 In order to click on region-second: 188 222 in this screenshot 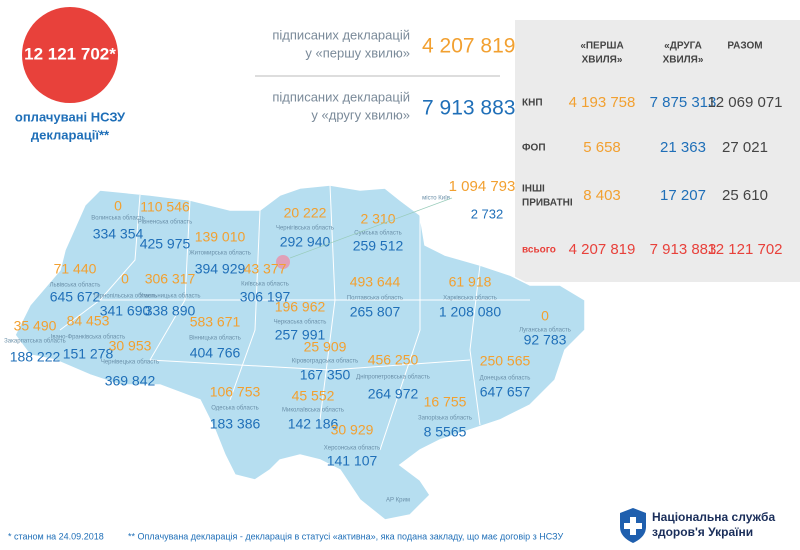, I will do `click(35, 357)`.